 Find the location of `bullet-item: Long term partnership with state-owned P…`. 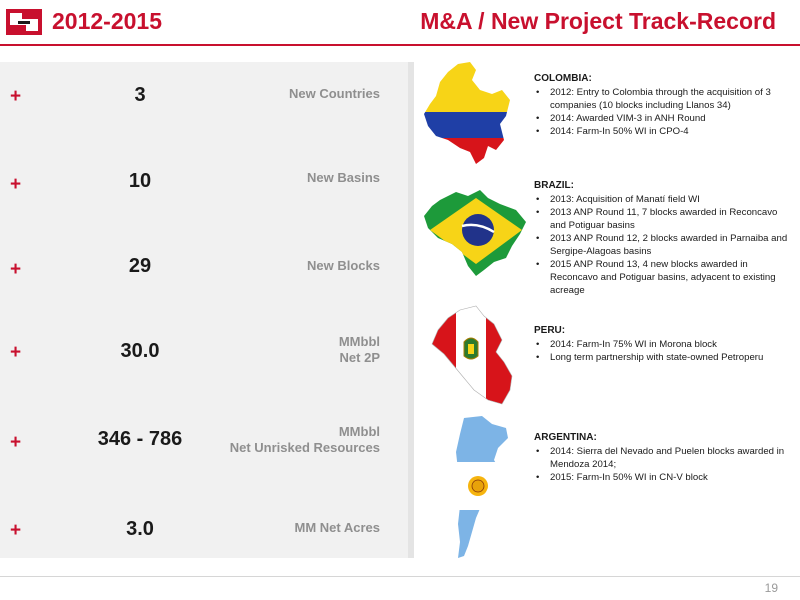

bullet-item: Long term partnership with state-owned P… is located at coordinates (663, 357).